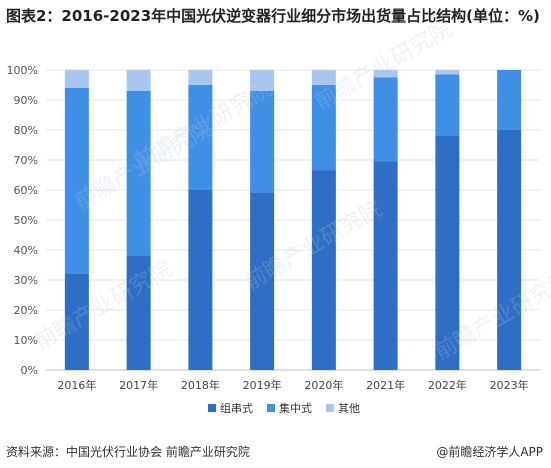  Describe the element at coordinates (323, 385) in the screenshot. I see `x-tick-label: 2020年` at that location.